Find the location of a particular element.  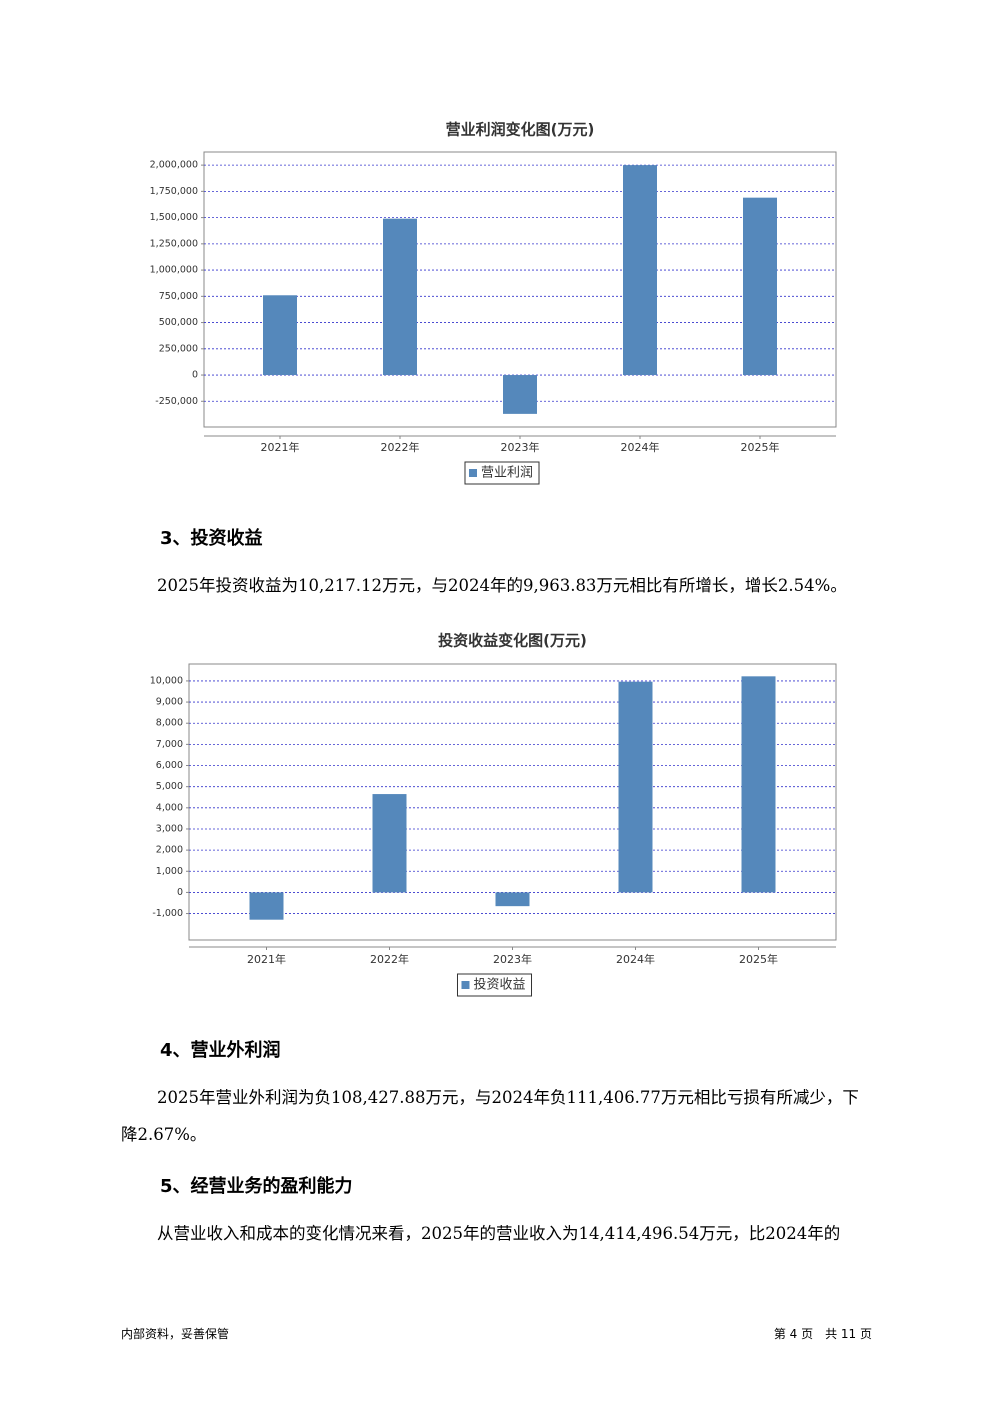

y-tick-label: 1,000 is located at coordinates (169, 871).